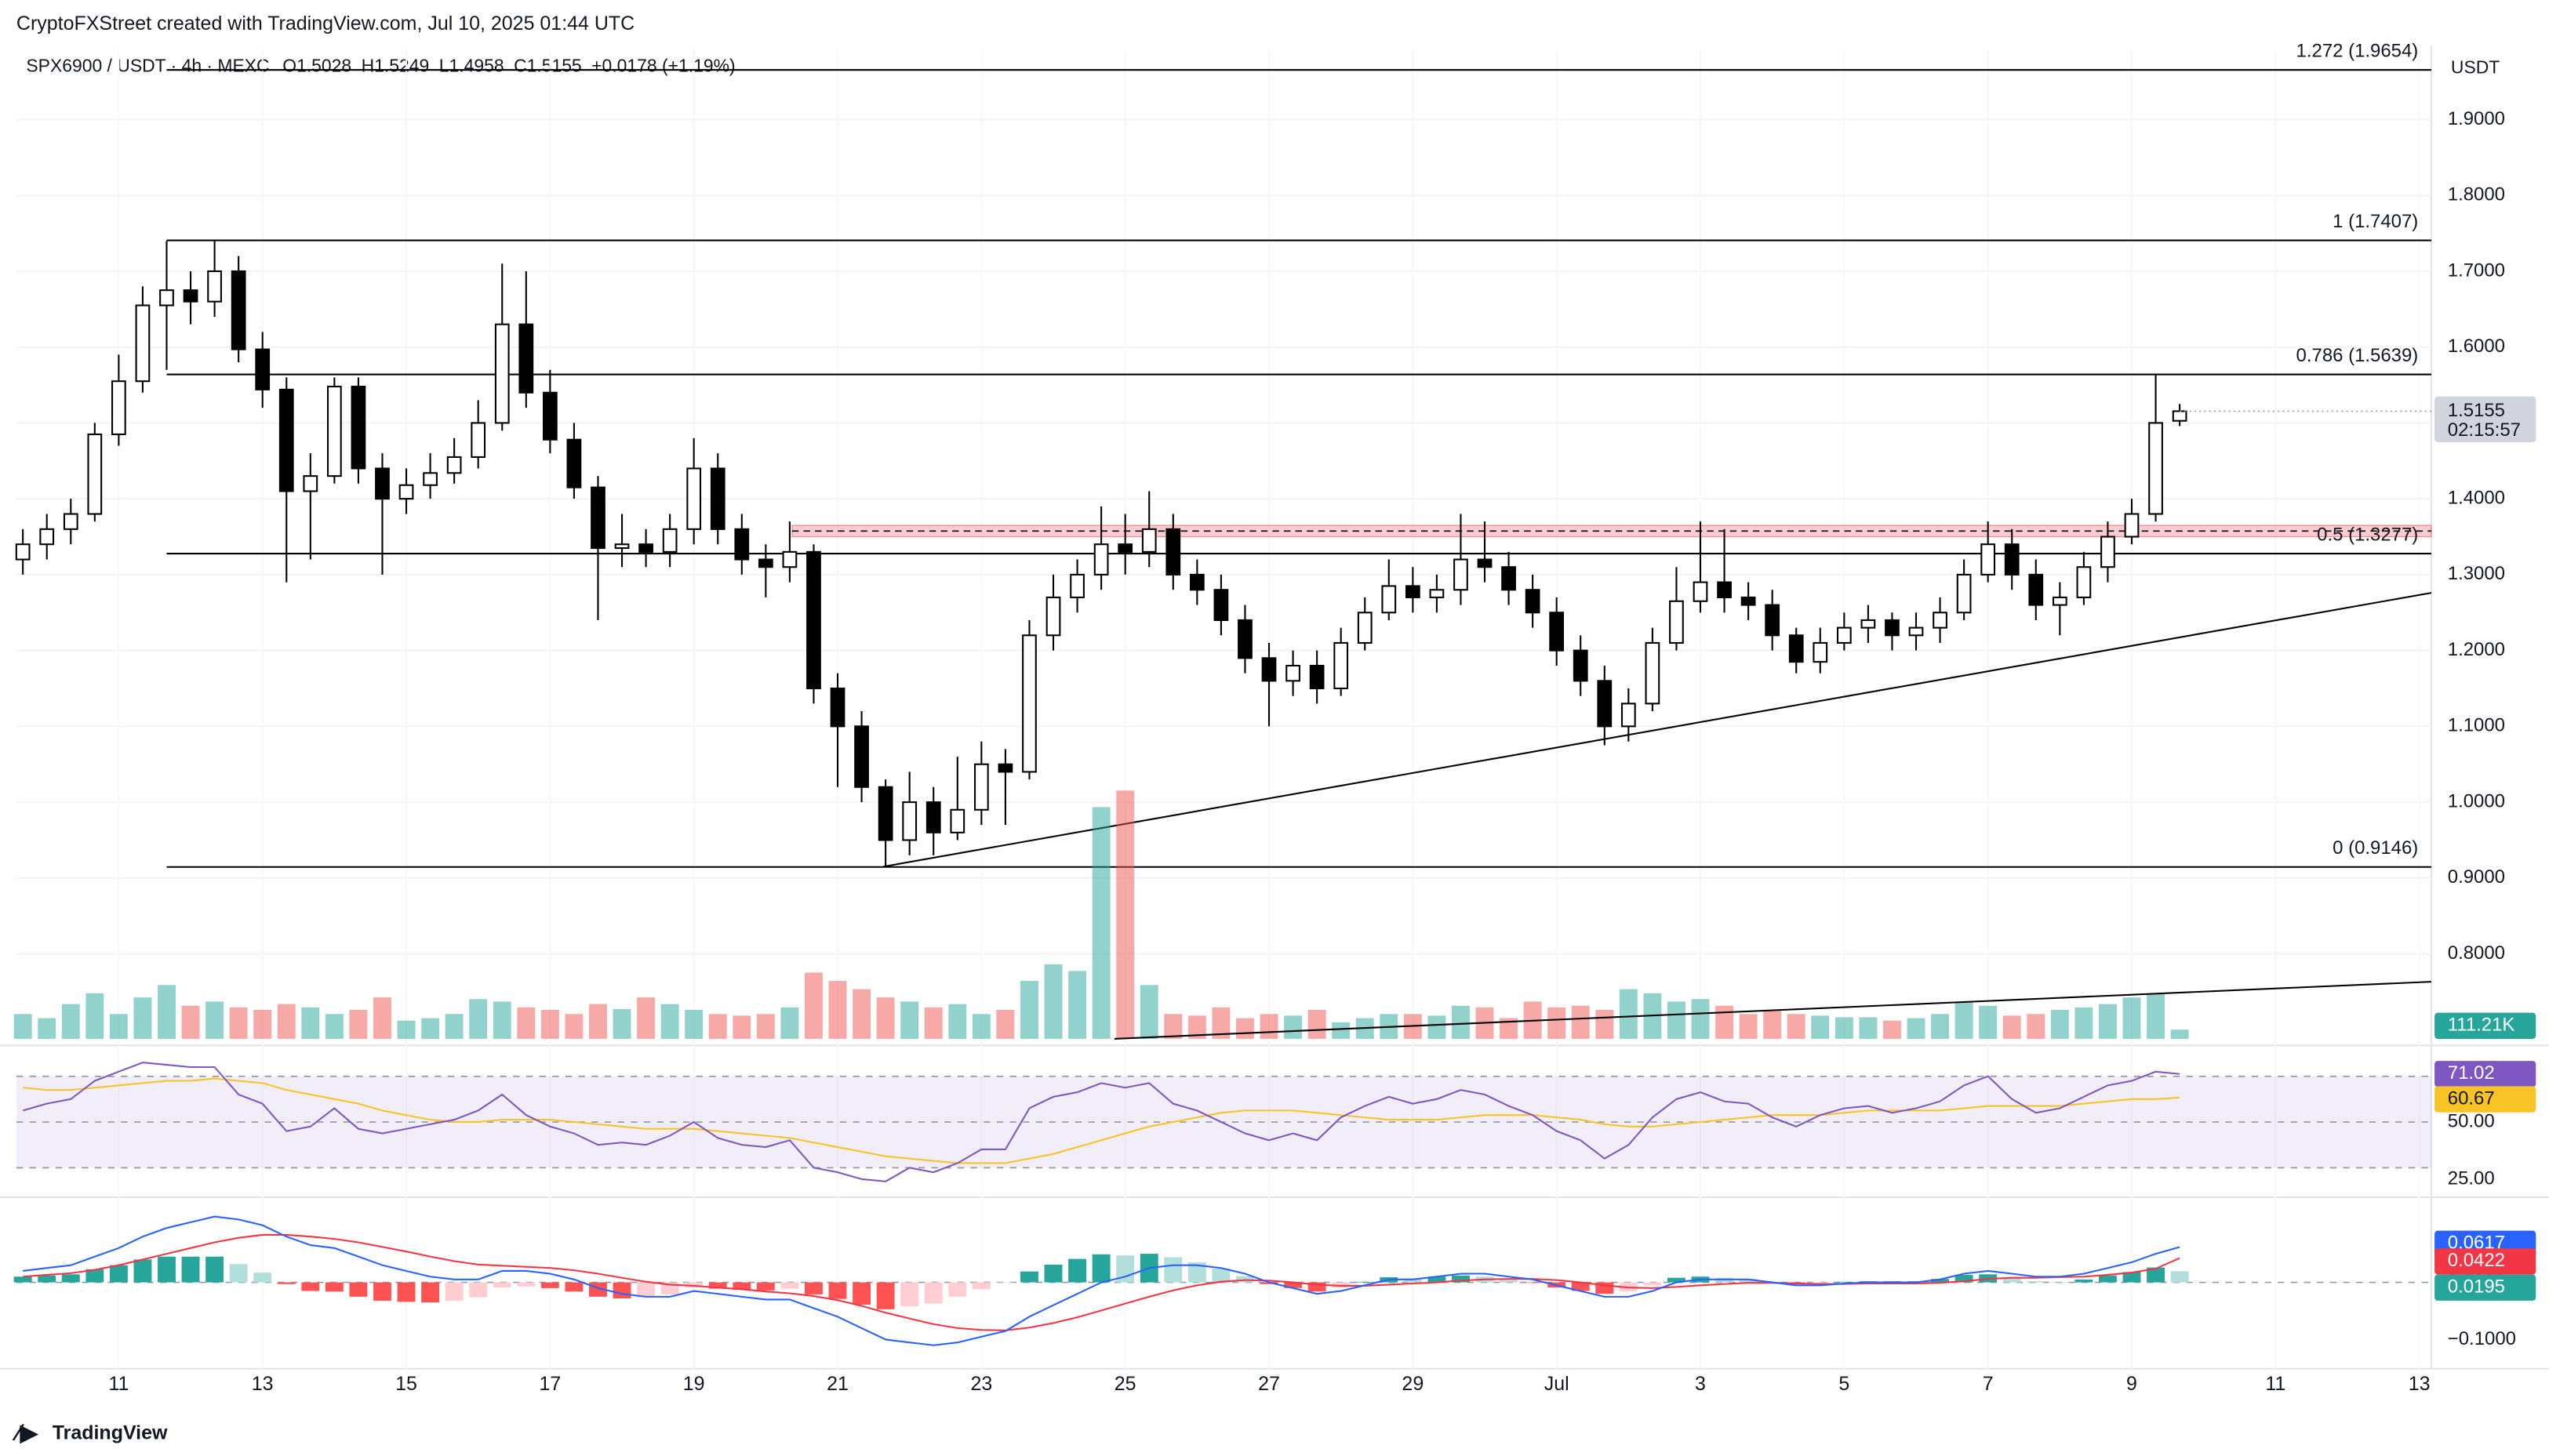 The image size is (2549, 1456). What do you see at coordinates (838, 1384) in the screenshot?
I see `x-tick-label: 21` at bounding box center [838, 1384].